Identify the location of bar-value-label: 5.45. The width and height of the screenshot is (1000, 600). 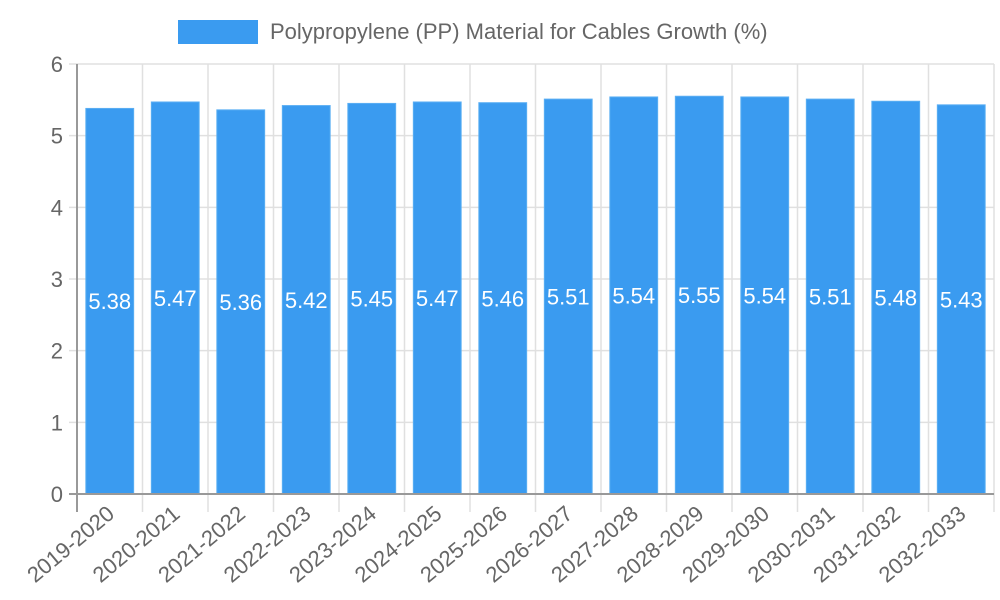
(371, 299).